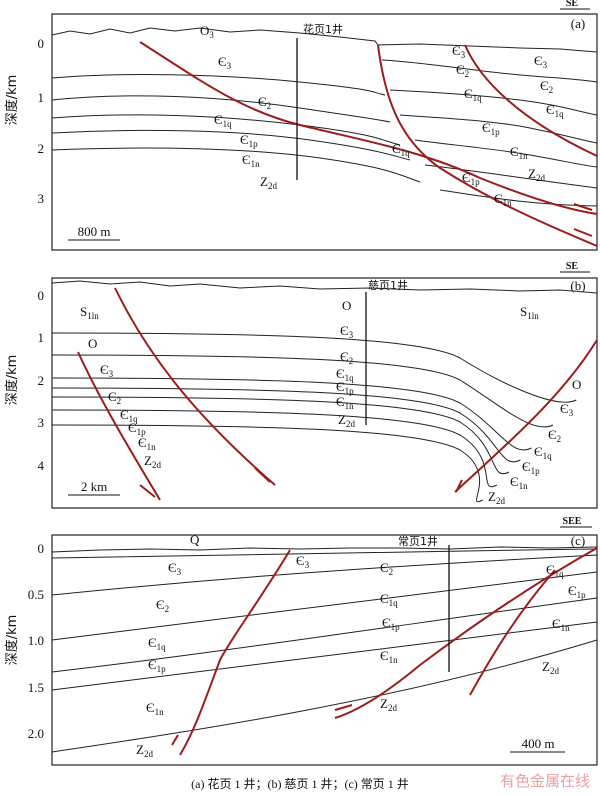 This screenshot has width=600, height=796. Describe the element at coordinates (41, 465) in the screenshot. I see `depth-tick-label: 4` at that location.